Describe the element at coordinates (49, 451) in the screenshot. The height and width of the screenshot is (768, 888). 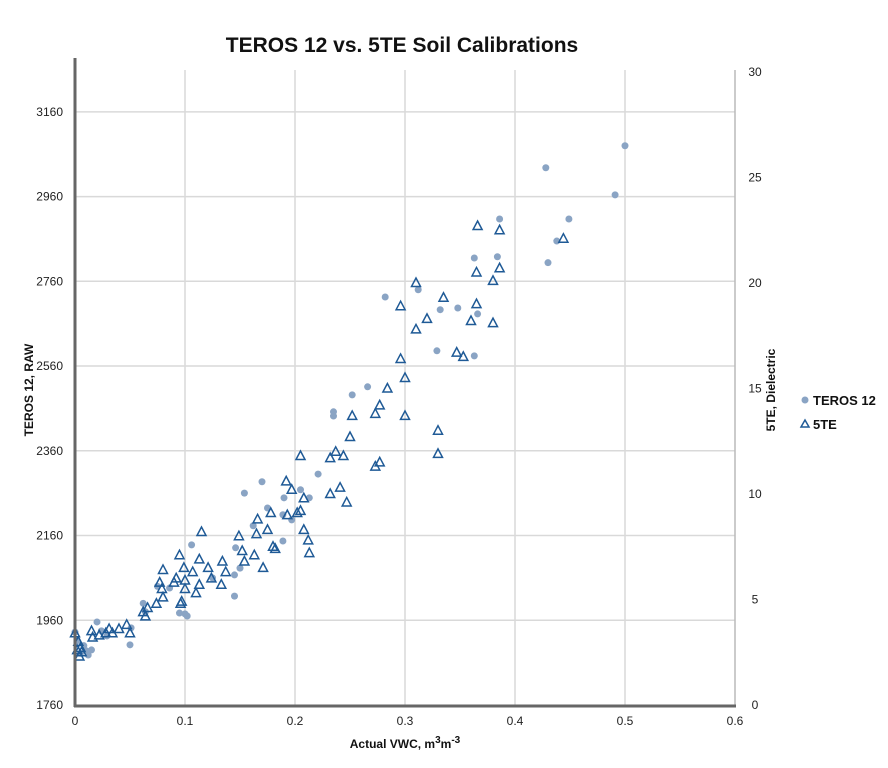
I see `y-tick-label: 2360` at that location.